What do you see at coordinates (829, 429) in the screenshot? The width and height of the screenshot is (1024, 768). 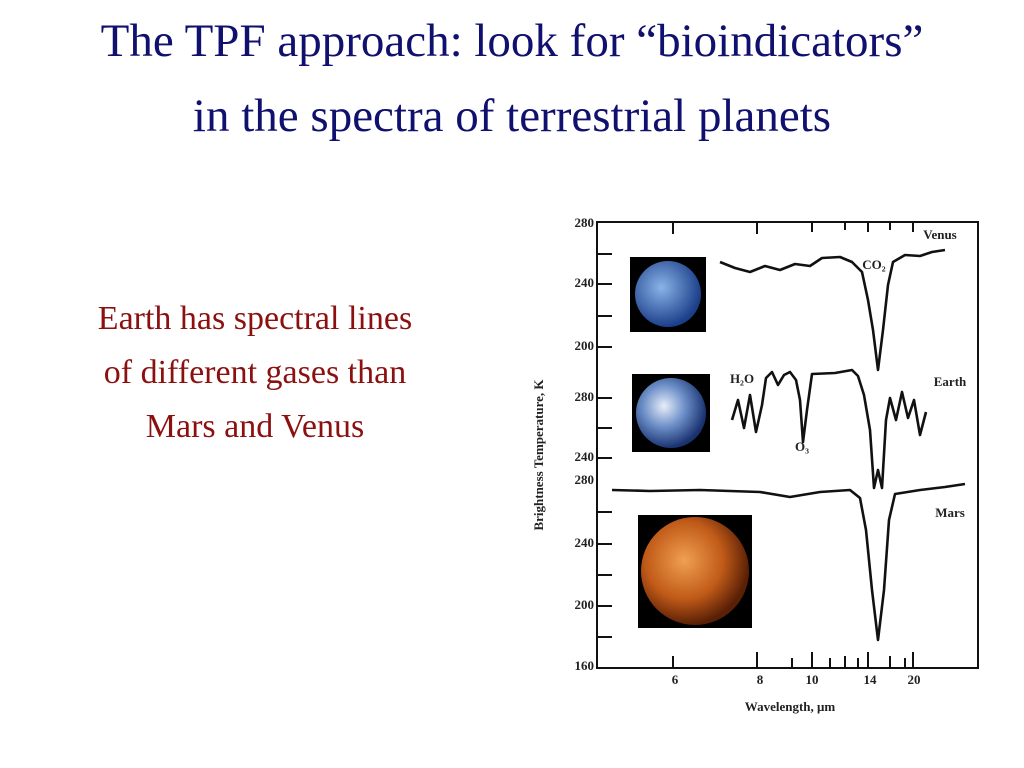 I see `earth-spectrum` at bounding box center [829, 429].